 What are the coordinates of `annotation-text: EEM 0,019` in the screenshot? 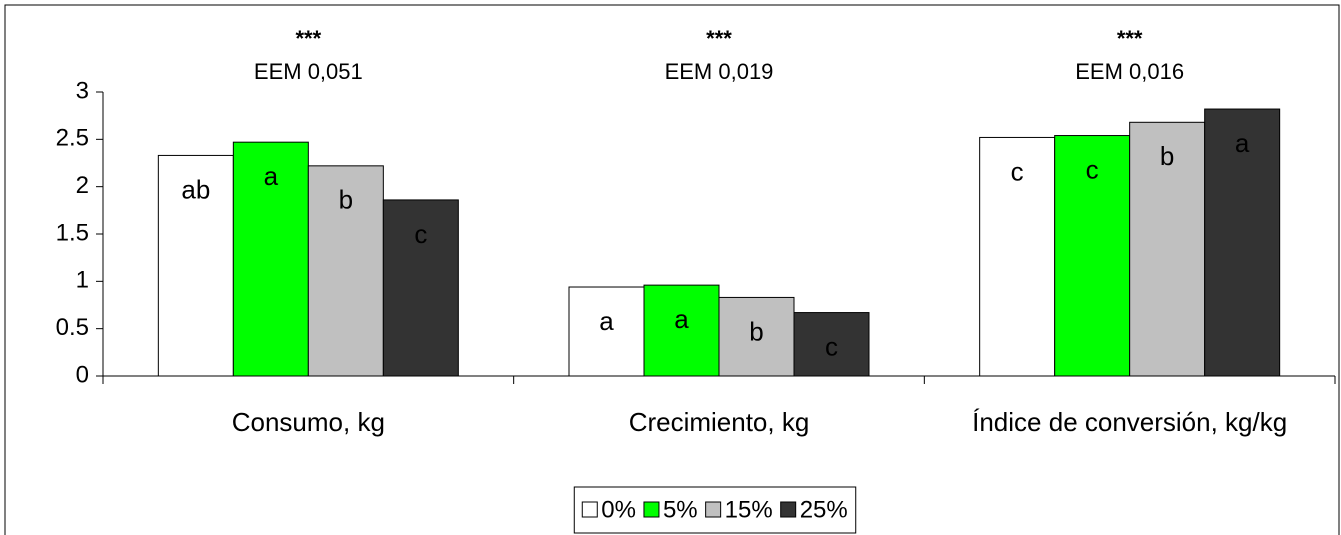 It's located at (719, 71).